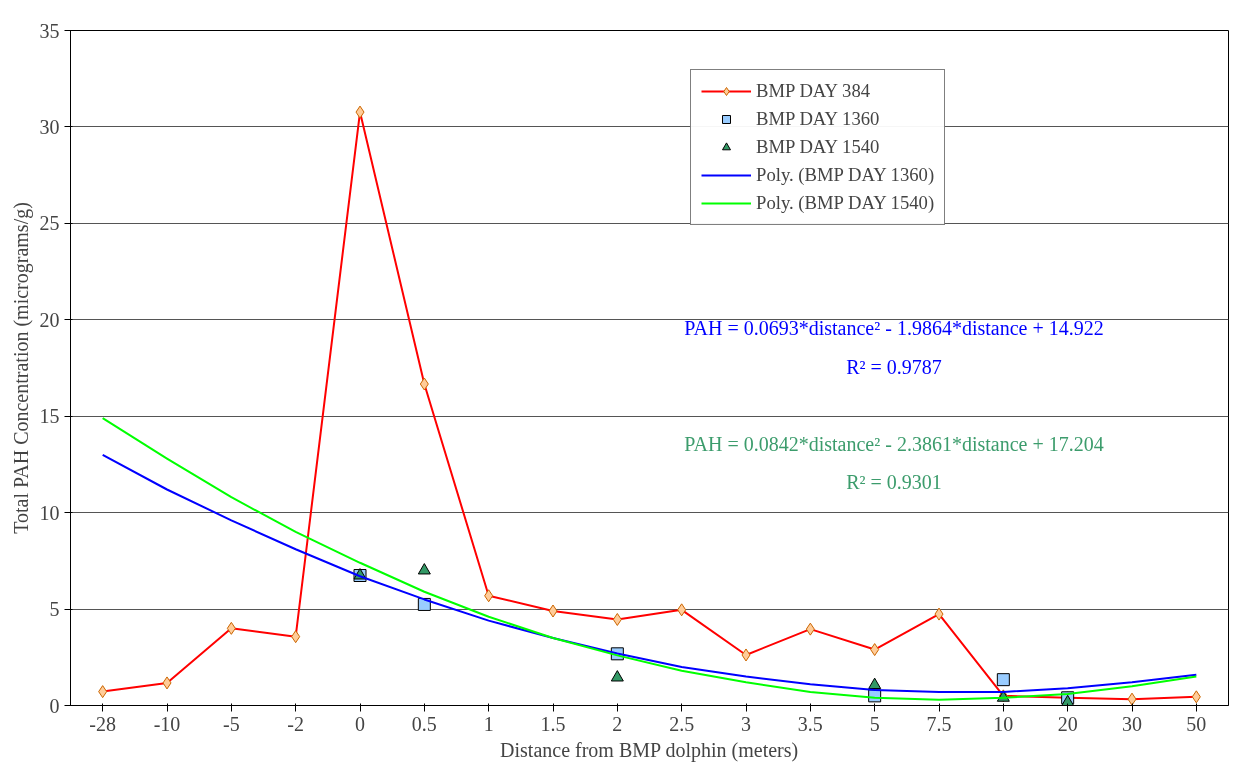 The image size is (1242, 770). Describe the element at coordinates (54, 609) in the screenshot. I see `y-tick-label: 5` at that location.